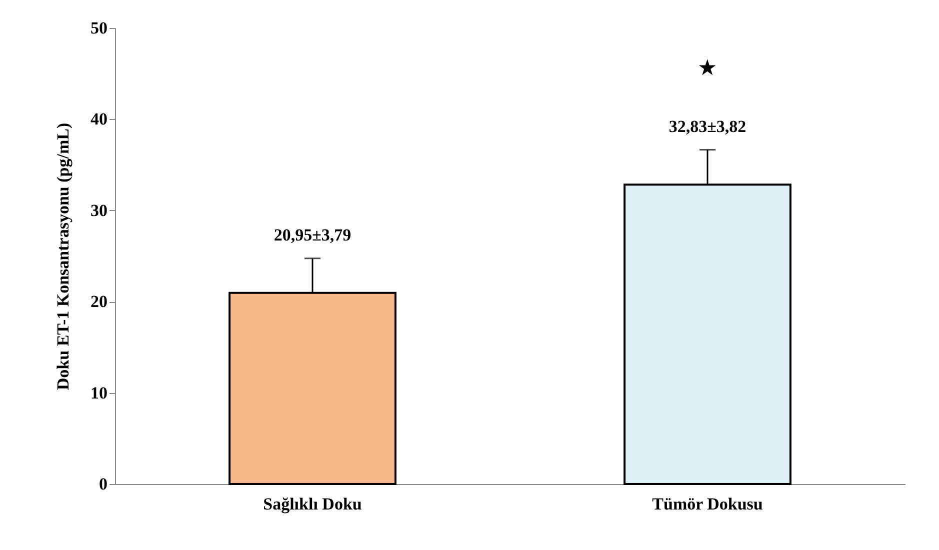 The image size is (939, 550). Describe the element at coordinates (63, 256) in the screenshot. I see `y-axis-title: Doku ET-1 Konsantrasyonu (pg/mL)` at that location.